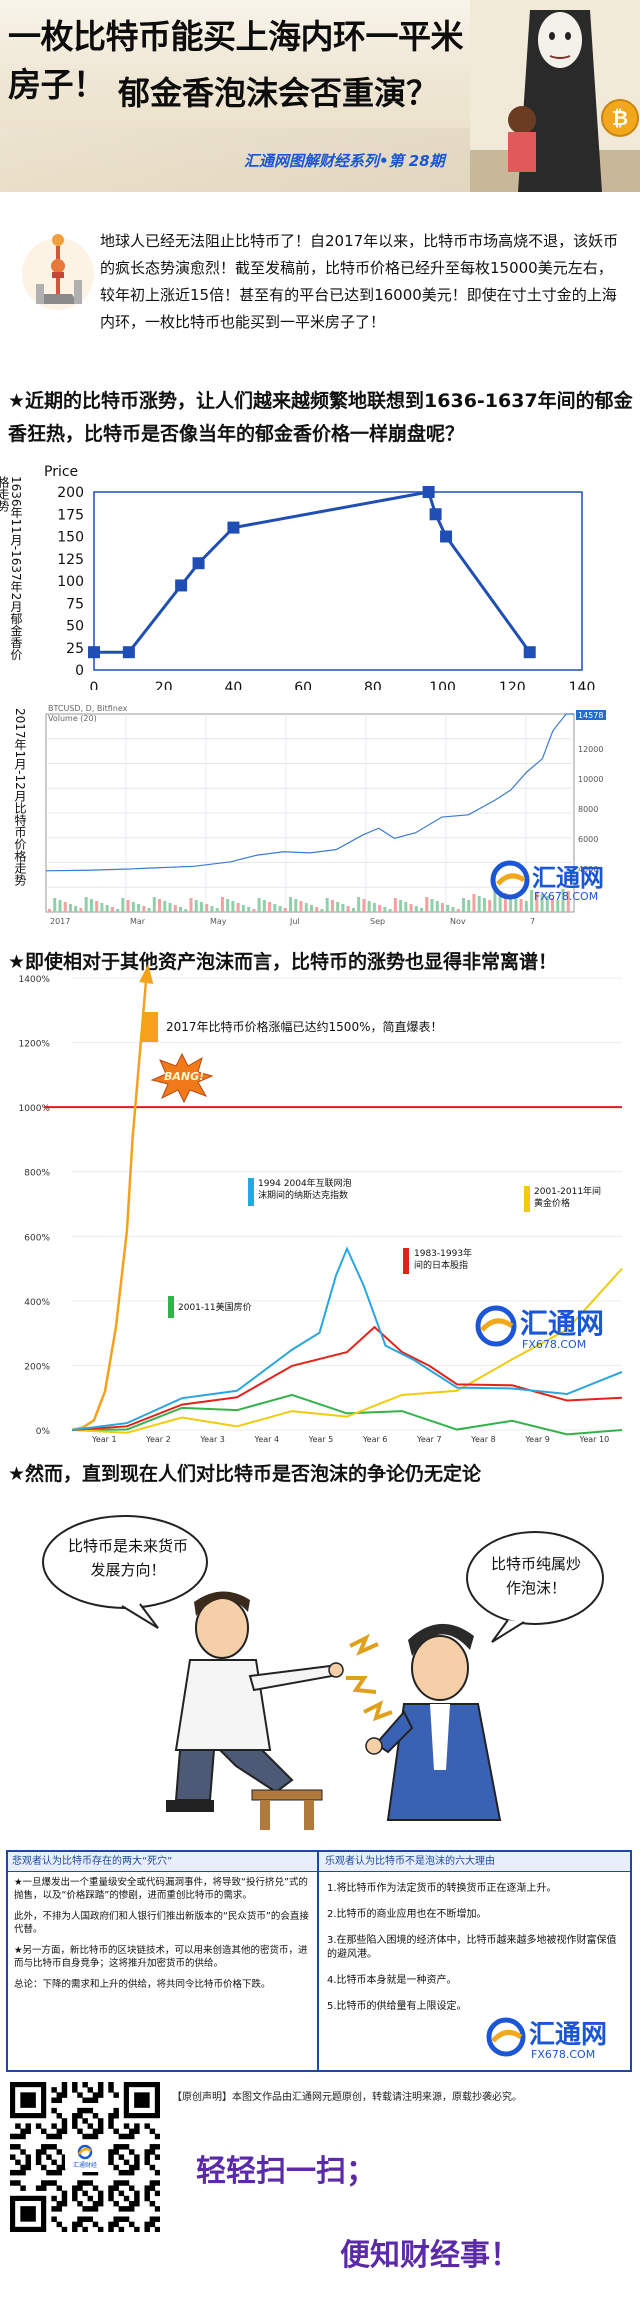 Image resolution: width=640 pixels, height=2298 pixels. I want to click on tulip-y-tick: 100, so click(70, 582).